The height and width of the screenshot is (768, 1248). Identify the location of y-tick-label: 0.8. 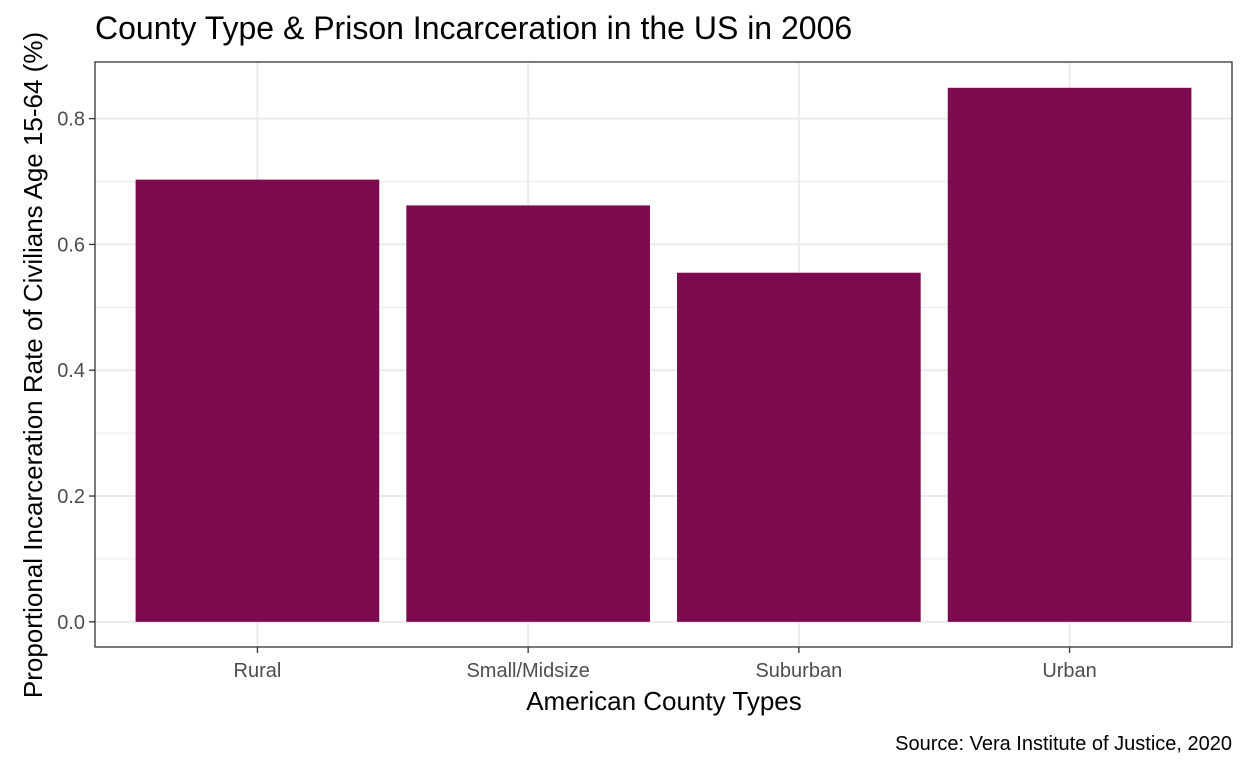
(71, 120).